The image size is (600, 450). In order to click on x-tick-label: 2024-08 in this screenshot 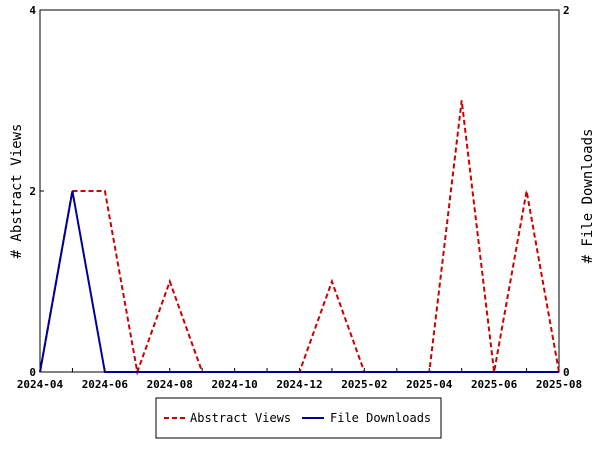, I will do `click(170, 384)`.